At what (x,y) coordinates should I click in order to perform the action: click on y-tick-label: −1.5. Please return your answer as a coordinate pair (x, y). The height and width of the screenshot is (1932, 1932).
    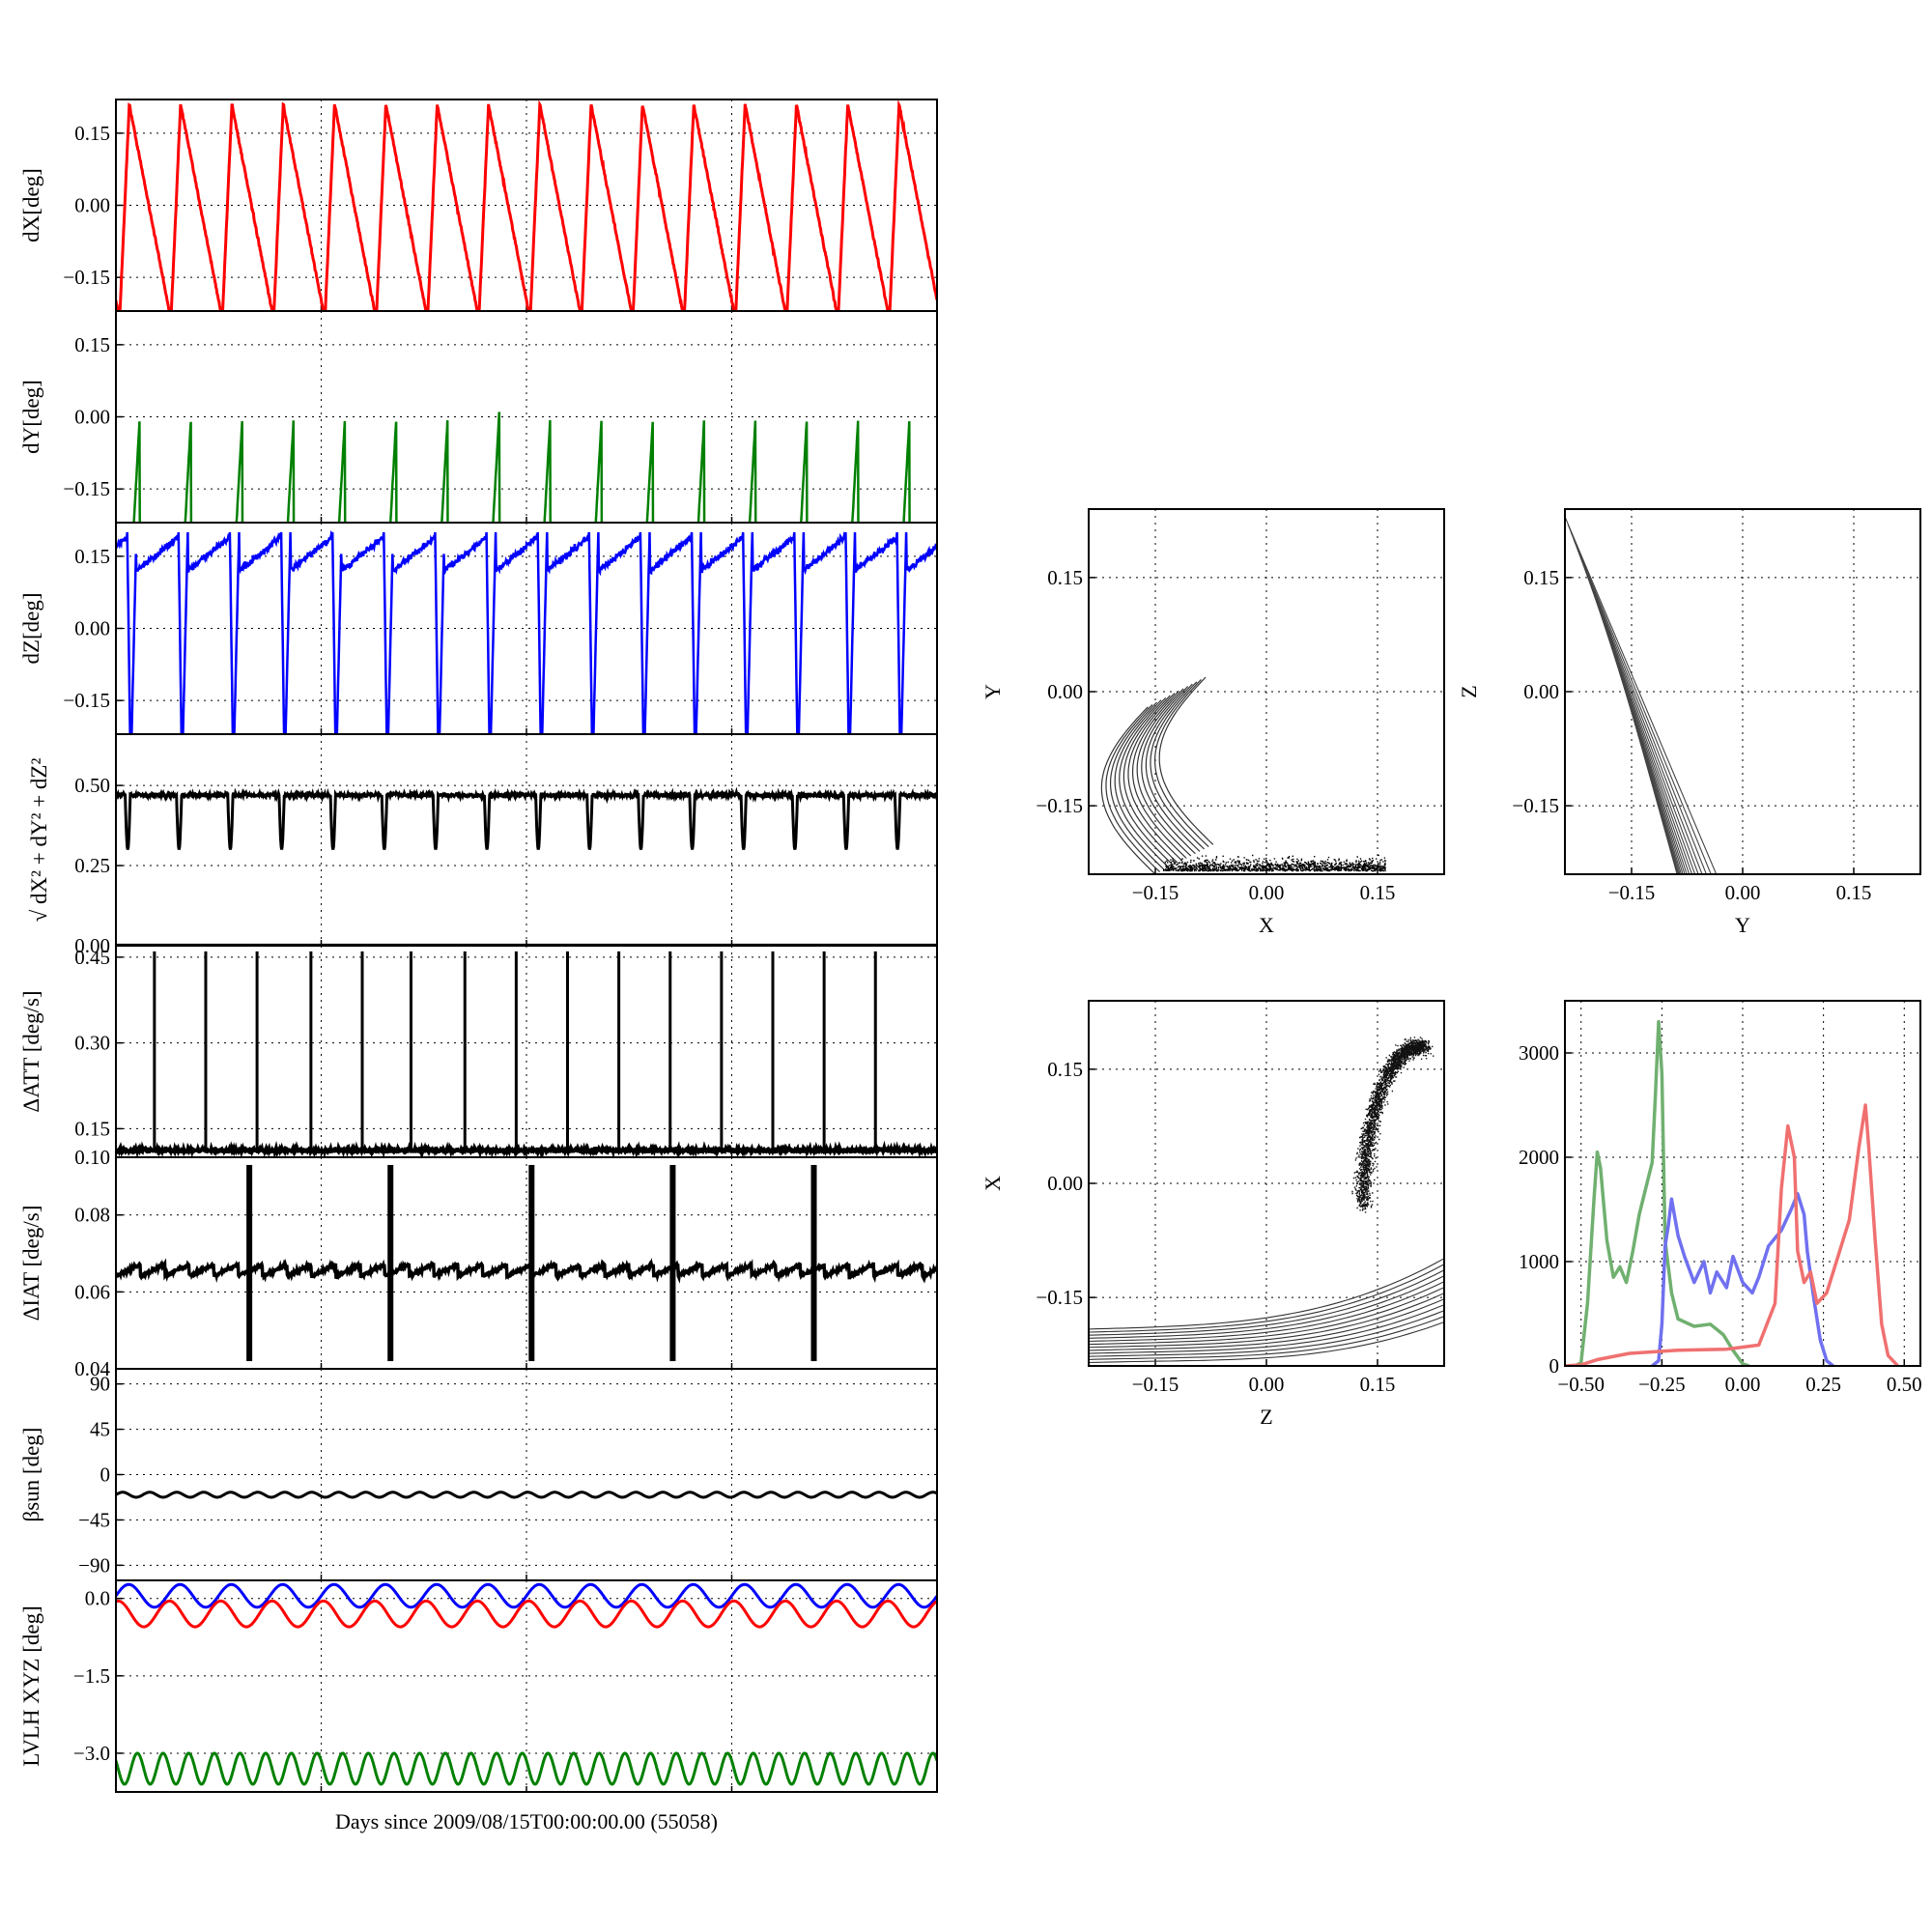
    Looking at the image, I should click on (91, 1676).